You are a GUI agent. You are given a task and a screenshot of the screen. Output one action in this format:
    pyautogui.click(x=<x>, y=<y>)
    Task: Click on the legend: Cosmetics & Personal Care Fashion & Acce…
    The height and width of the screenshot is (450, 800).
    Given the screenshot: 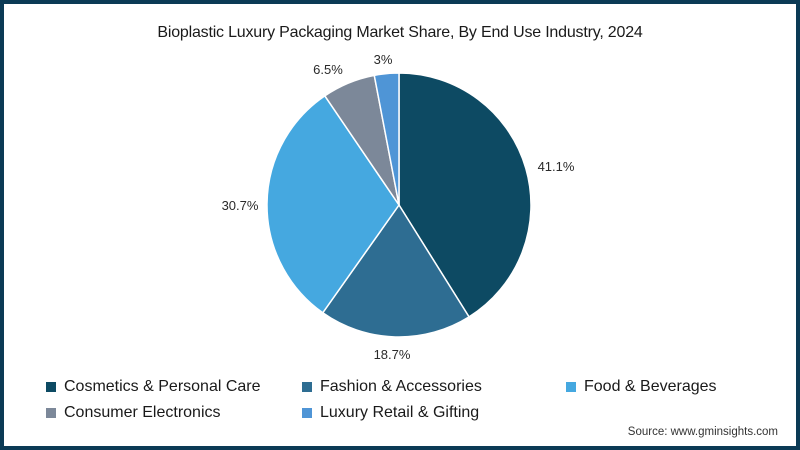 What is the action you would take?
    pyautogui.click(x=406, y=400)
    